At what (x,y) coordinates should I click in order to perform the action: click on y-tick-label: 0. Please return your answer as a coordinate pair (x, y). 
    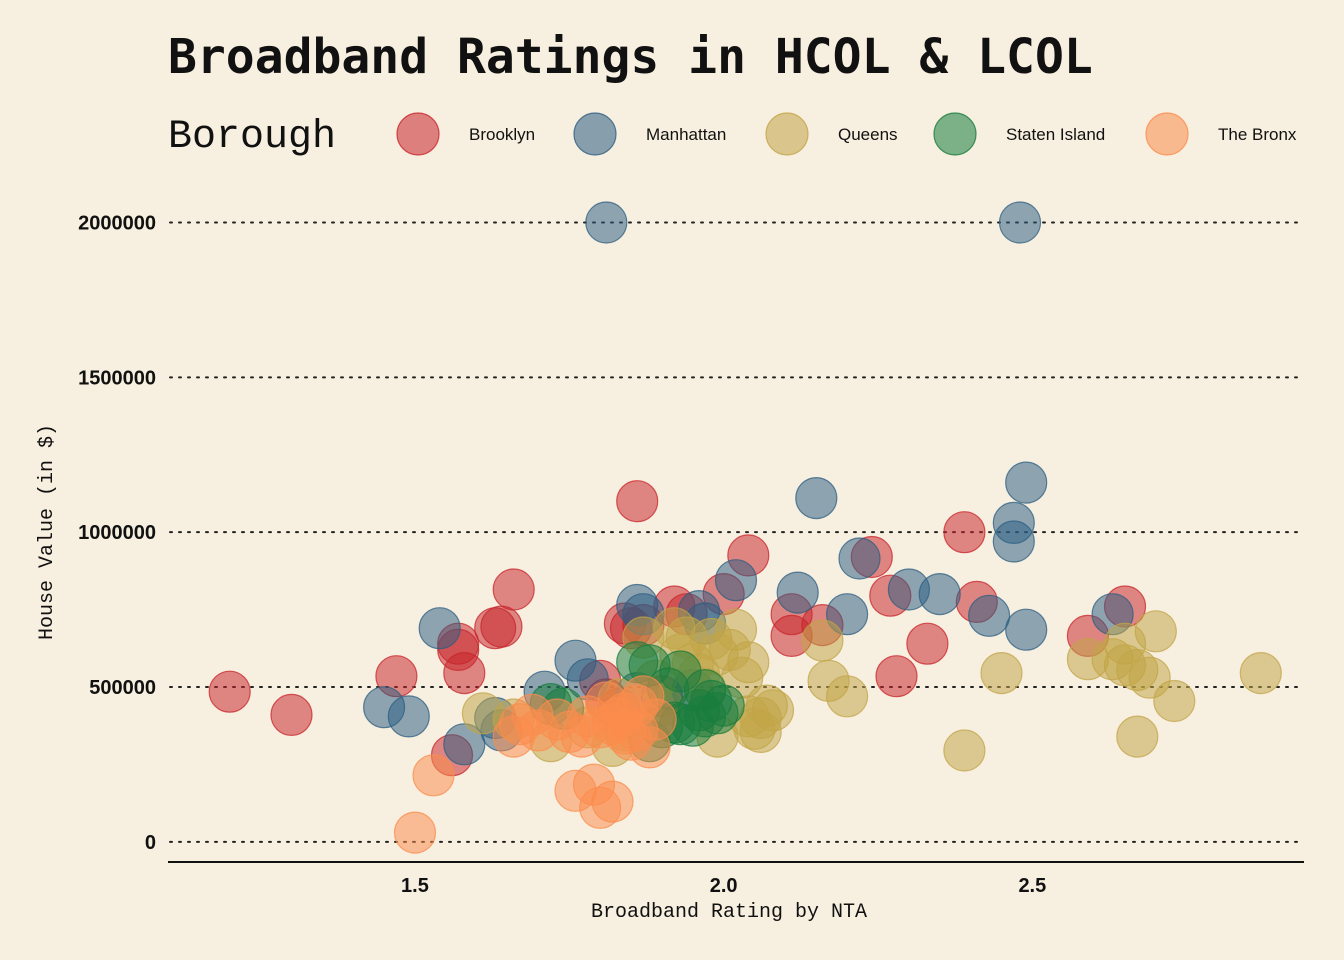
    Looking at the image, I should click on (150, 843).